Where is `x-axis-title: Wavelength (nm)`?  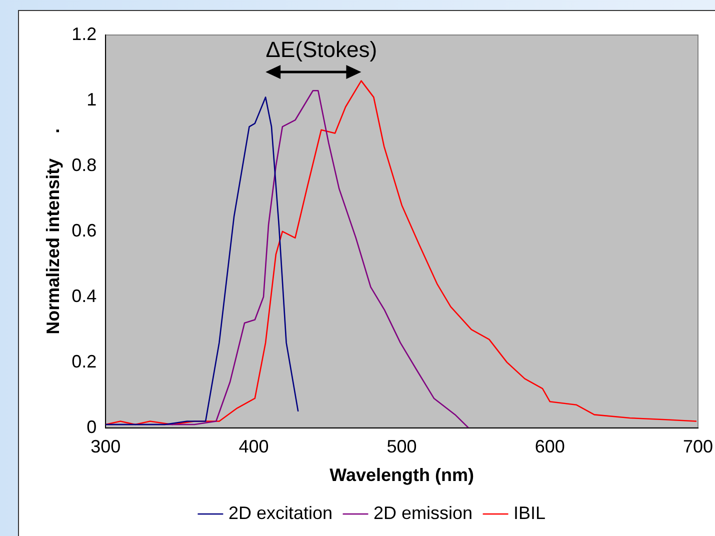
x-axis-title: Wavelength (nm) is located at coordinates (402, 475).